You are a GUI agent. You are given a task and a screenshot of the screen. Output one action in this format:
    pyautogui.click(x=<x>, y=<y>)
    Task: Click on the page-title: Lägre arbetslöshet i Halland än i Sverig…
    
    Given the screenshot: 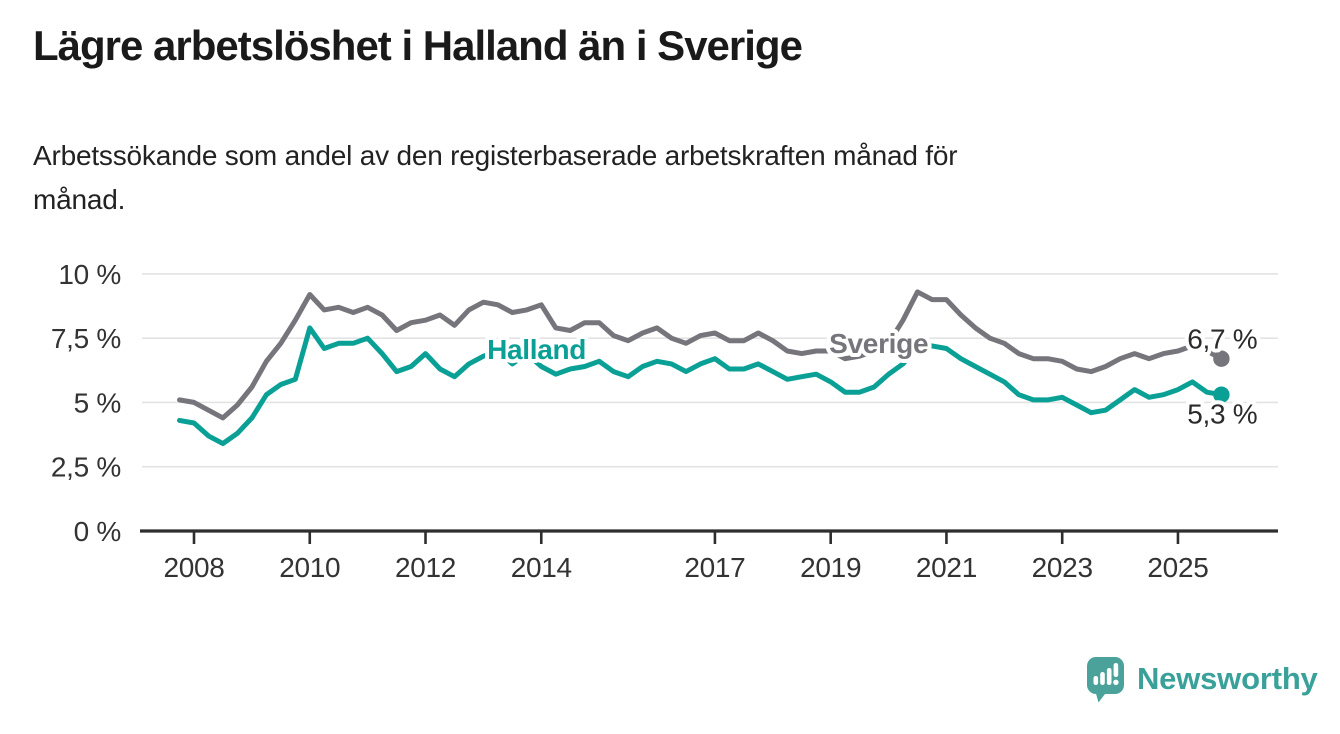 What is the action you would take?
    pyautogui.click(x=418, y=45)
    